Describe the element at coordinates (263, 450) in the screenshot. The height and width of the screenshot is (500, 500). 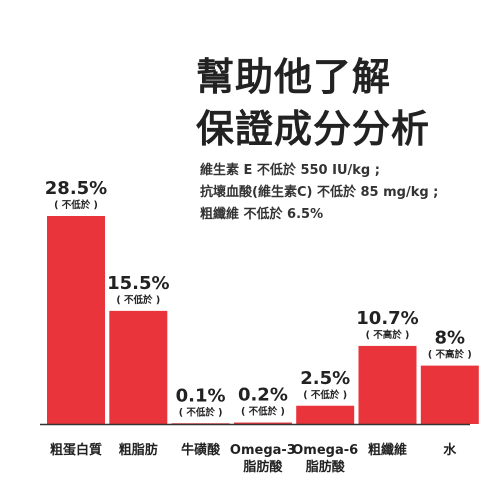
I see `category-label-3-line-0: Omega-3` at that location.